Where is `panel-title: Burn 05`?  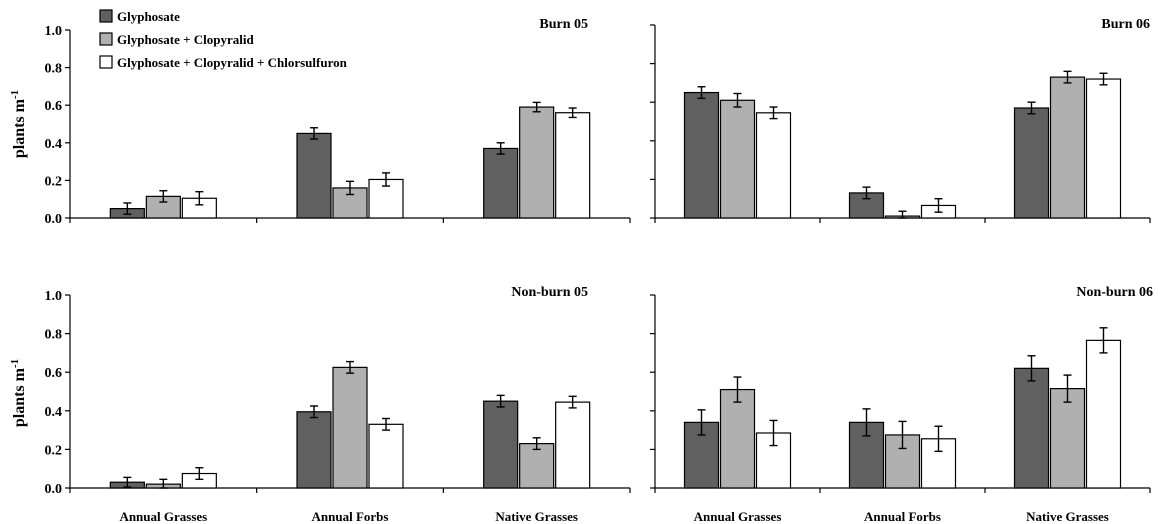
panel-title: Burn 05 is located at coordinates (563, 24).